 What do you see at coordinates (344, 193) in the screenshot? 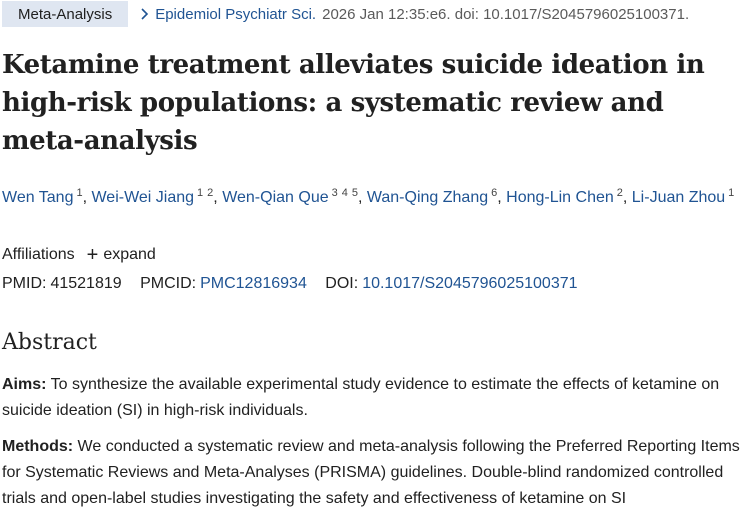
I see `affiliation-marker: 4` at bounding box center [344, 193].